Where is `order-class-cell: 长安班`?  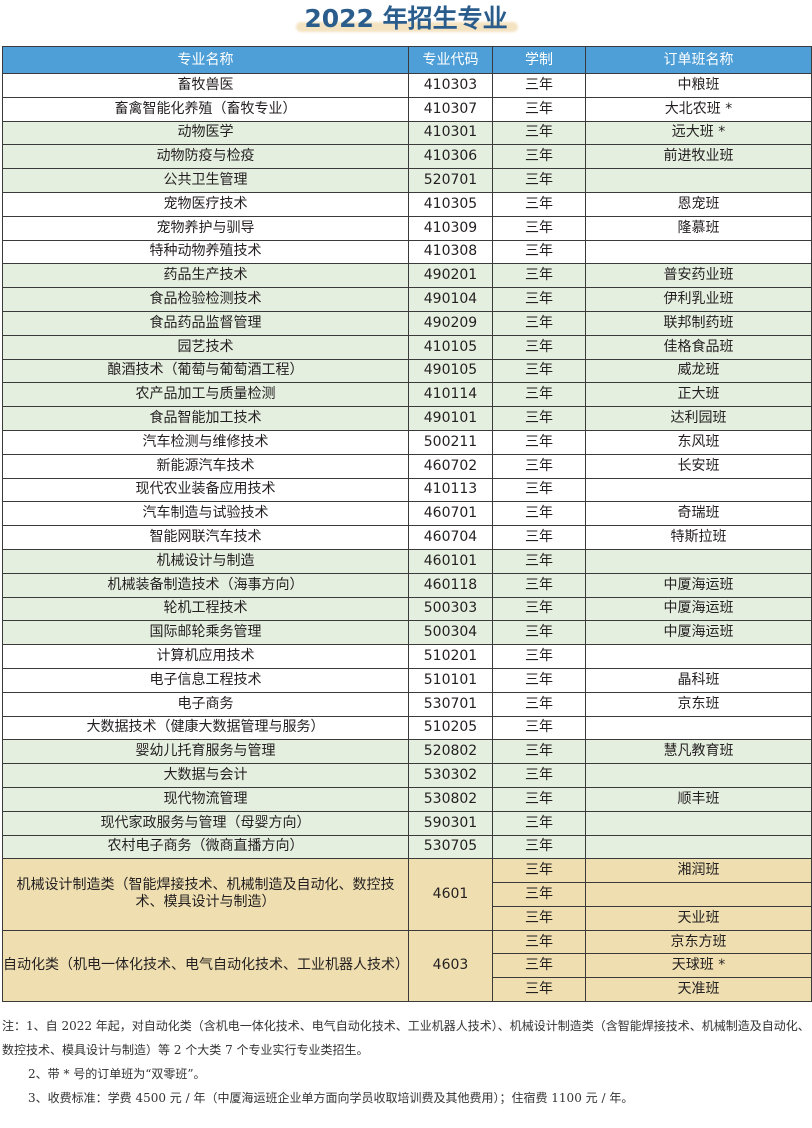
order-class-cell: 长安班 is located at coordinates (698, 466).